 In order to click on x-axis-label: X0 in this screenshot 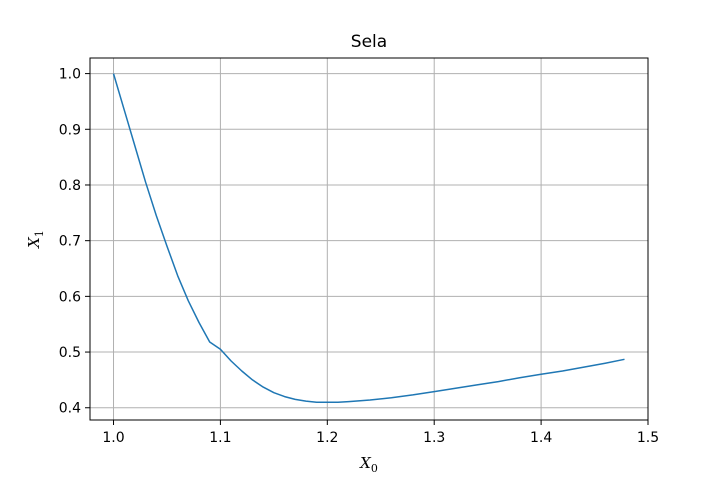, I will do `click(368, 464)`.